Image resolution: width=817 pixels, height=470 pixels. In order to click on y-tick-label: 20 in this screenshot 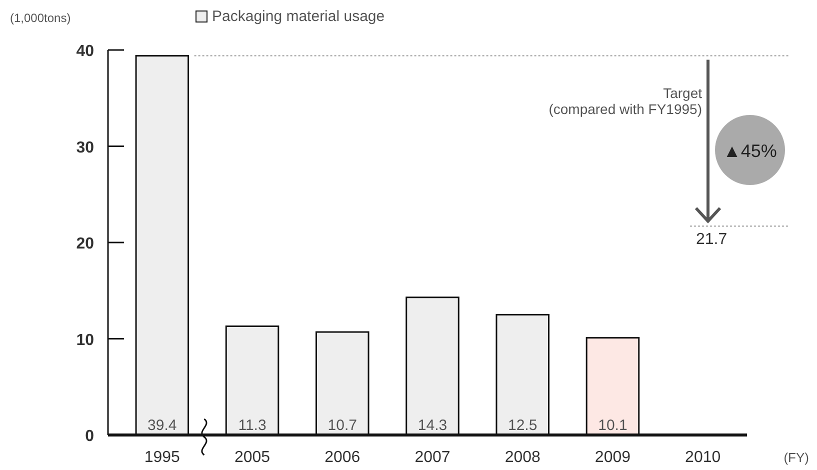, I will do `click(85, 244)`.